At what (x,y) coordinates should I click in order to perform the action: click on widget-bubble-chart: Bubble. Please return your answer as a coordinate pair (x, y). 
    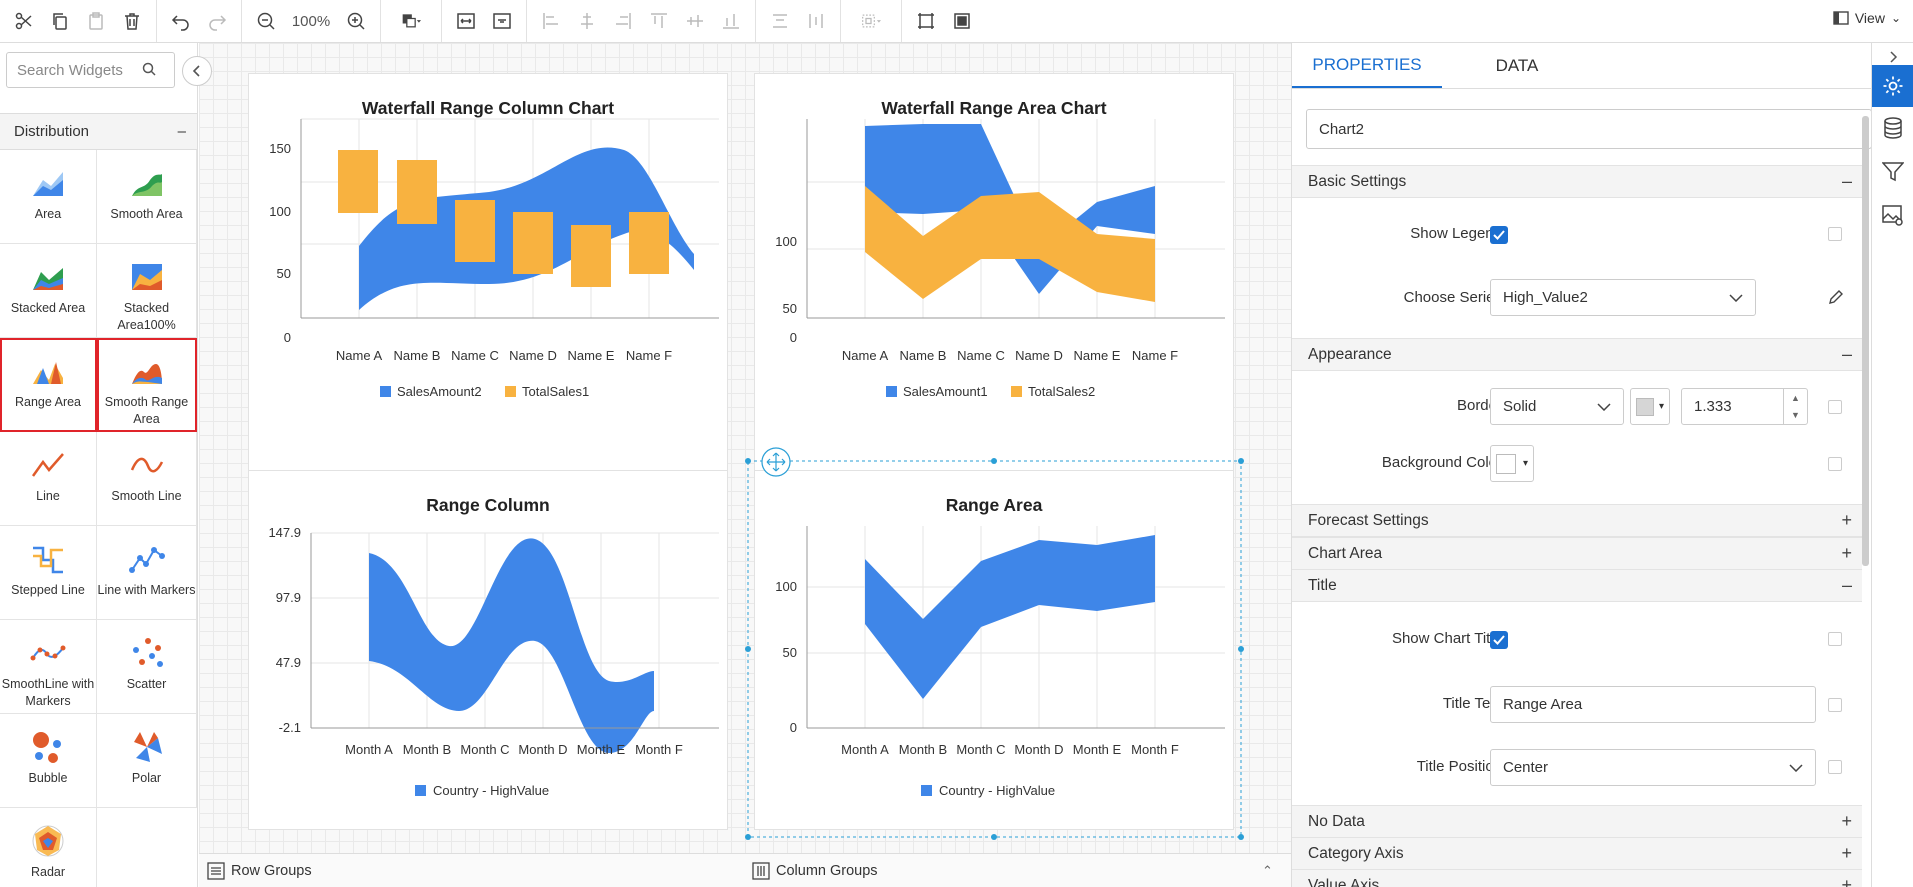
    Looking at the image, I should click on (48, 761).